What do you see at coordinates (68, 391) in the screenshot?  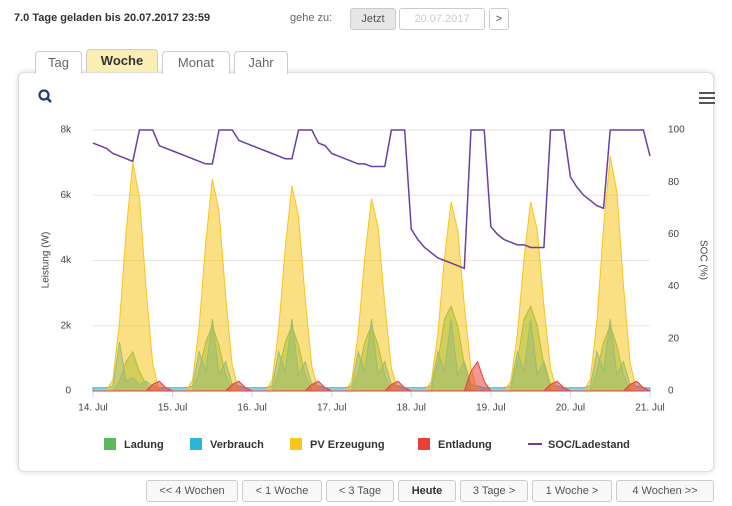 I see `y-tick-label: 0` at bounding box center [68, 391].